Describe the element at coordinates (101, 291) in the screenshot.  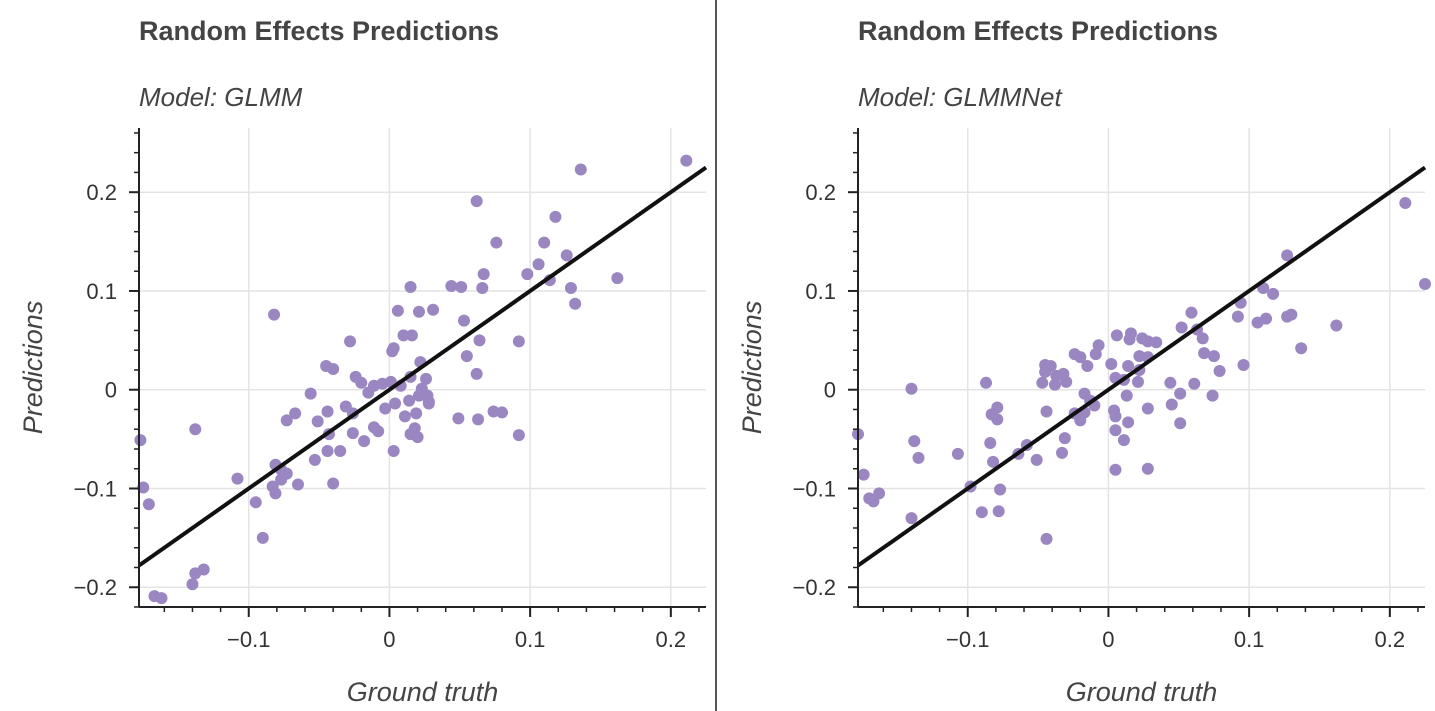
I see `y-tick-label: 0.1` at that location.